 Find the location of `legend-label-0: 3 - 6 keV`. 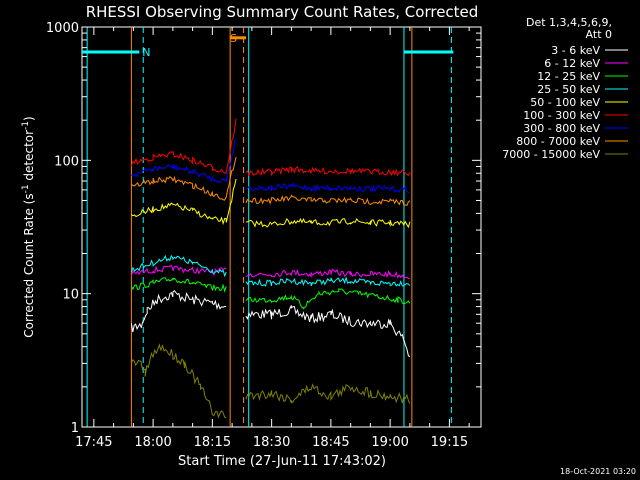

legend-label-0: 3 - 6 keV is located at coordinates (575, 50).